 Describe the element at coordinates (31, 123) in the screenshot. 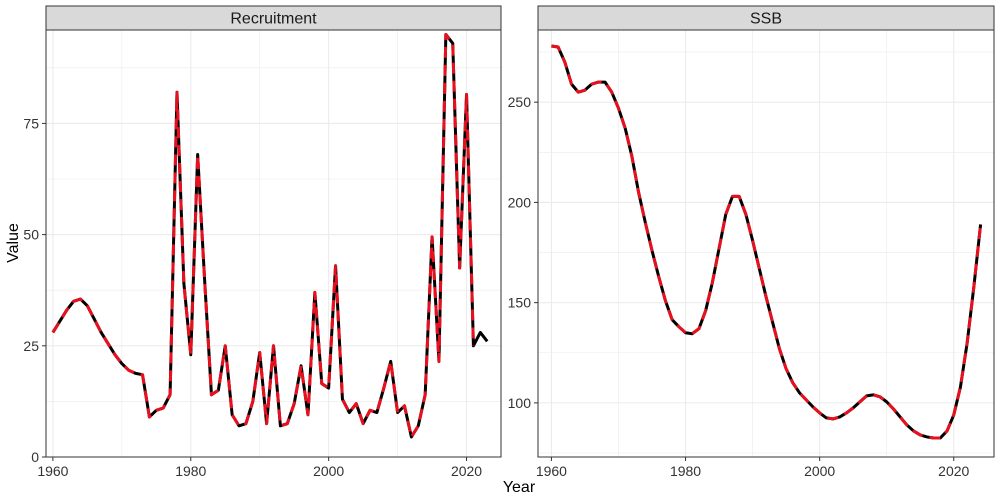

I see `y-tick-label: 75` at that location.